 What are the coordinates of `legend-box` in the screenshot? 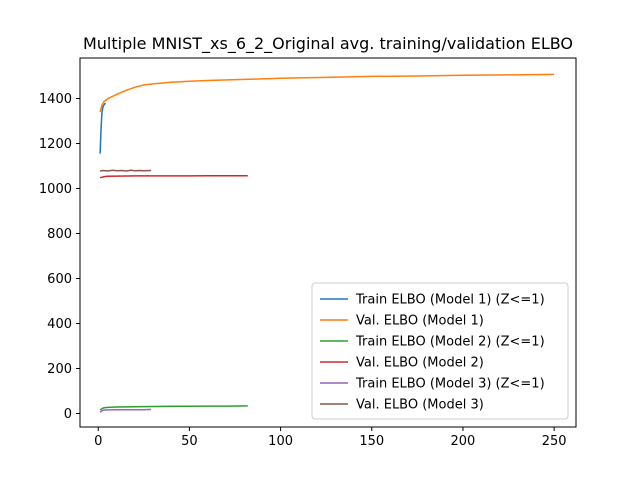 It's located at (440, 351).